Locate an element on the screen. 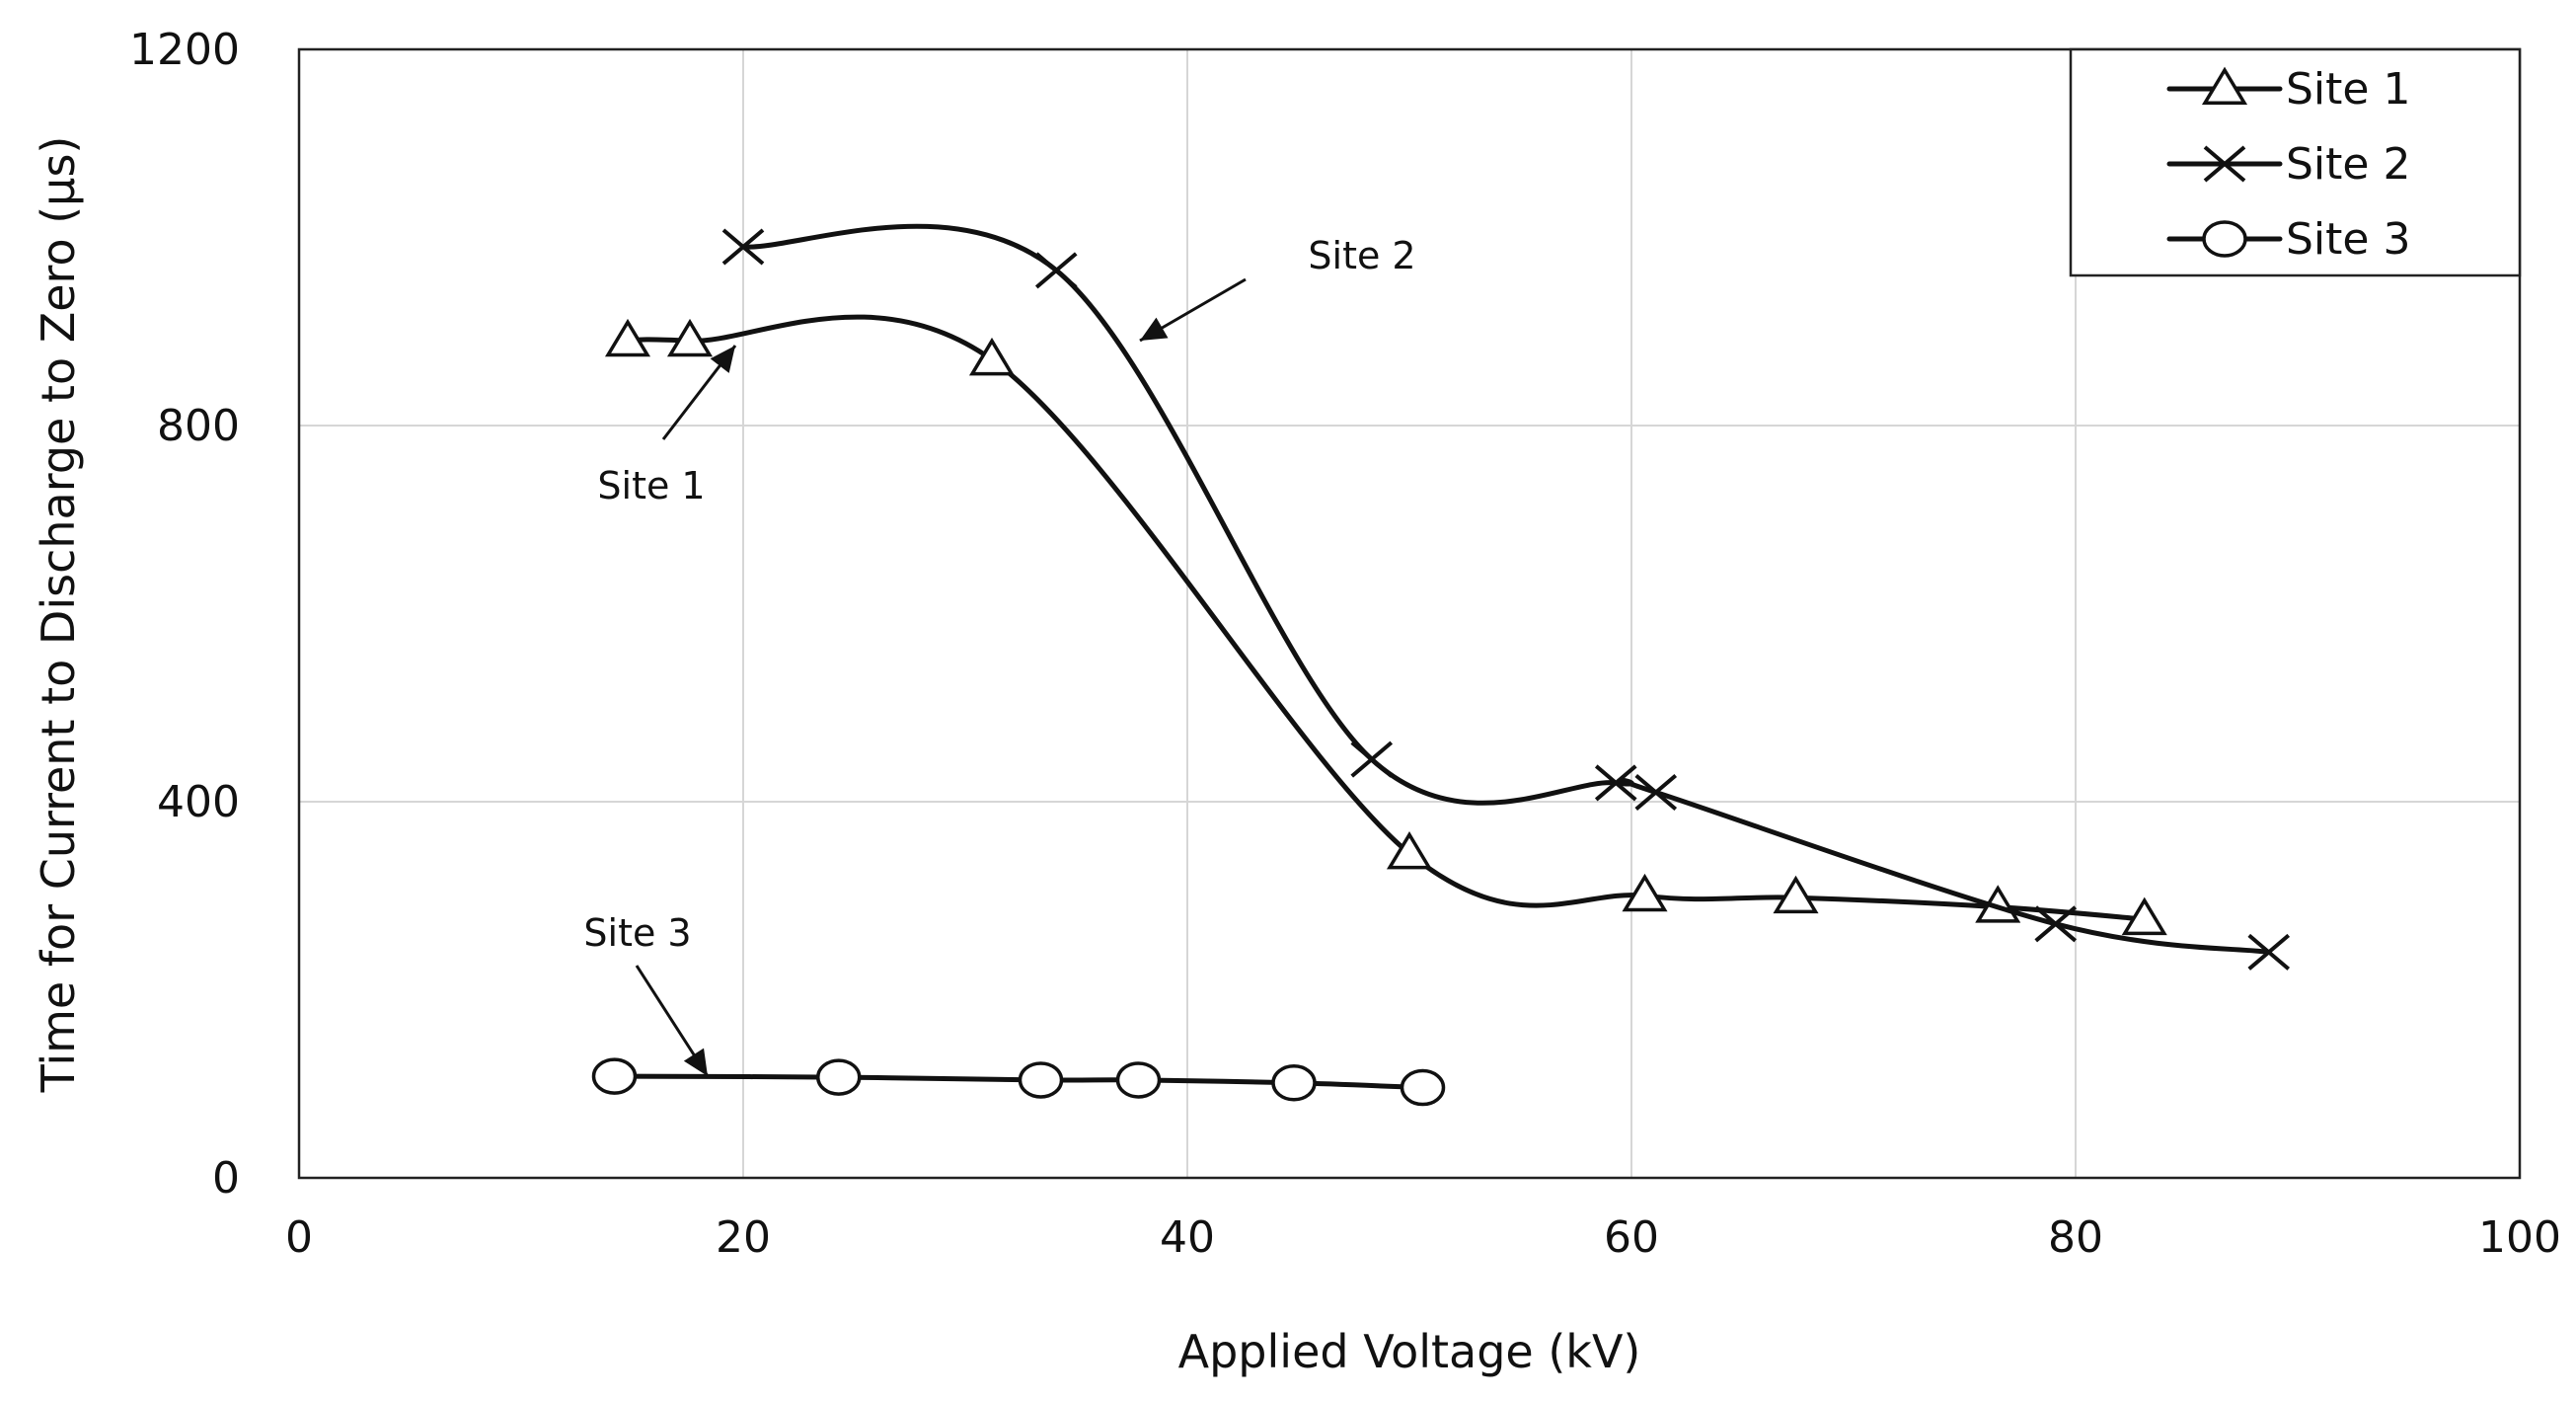 Image resolution: width=2576 pixels, height=1401 pixels. legend-box is located at coordinates (2295, 162).